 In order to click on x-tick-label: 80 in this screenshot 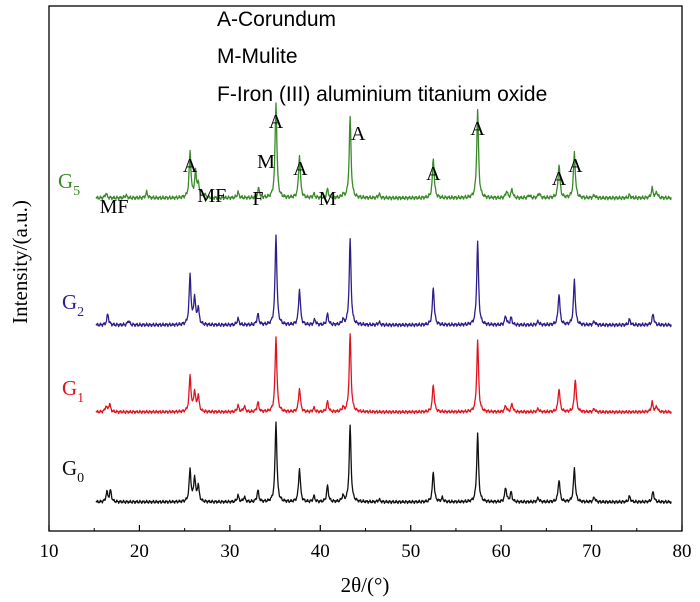, I will do `click(682, 551)`.